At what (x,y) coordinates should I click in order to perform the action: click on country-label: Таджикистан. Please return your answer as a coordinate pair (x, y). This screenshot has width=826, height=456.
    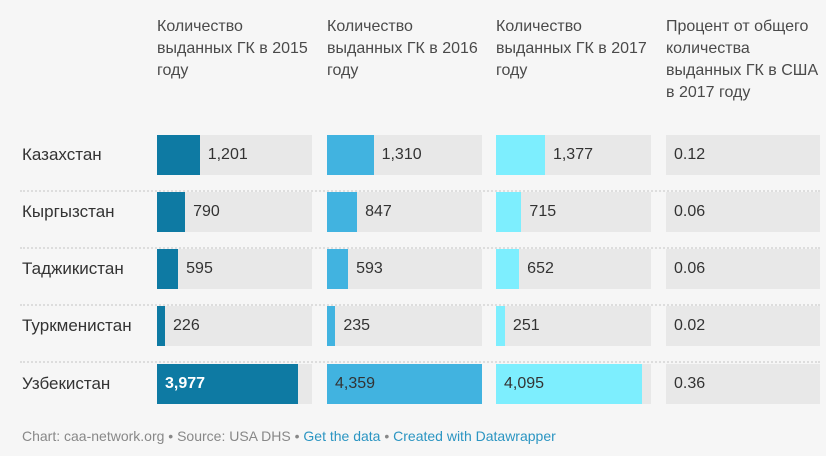
    Looking at the image, I should click on (73, 268).